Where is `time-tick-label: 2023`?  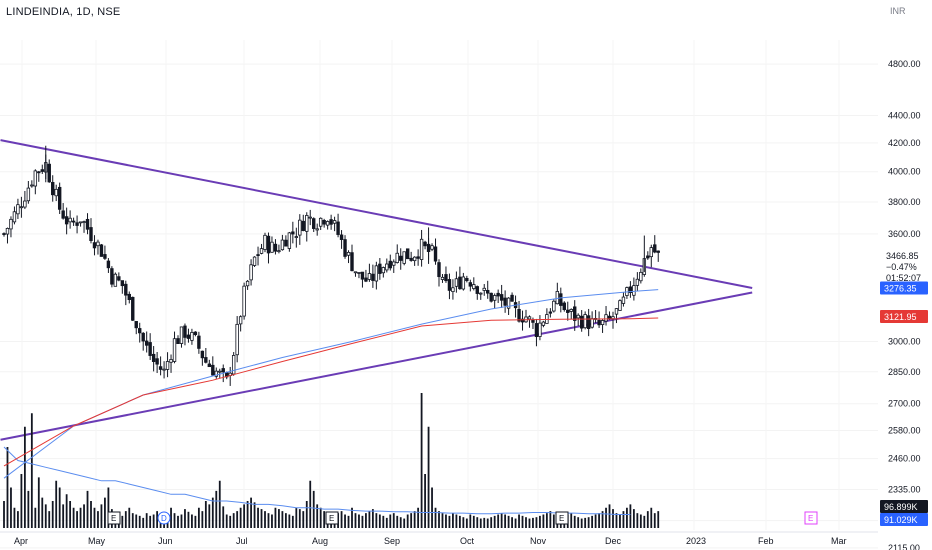
time-tick-label: 2023 is located at coordinates (696, 541).